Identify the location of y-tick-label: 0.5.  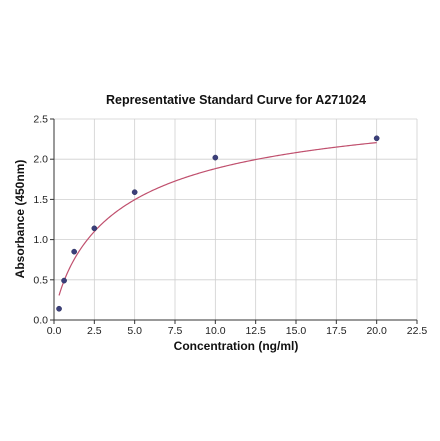
(40, 280).